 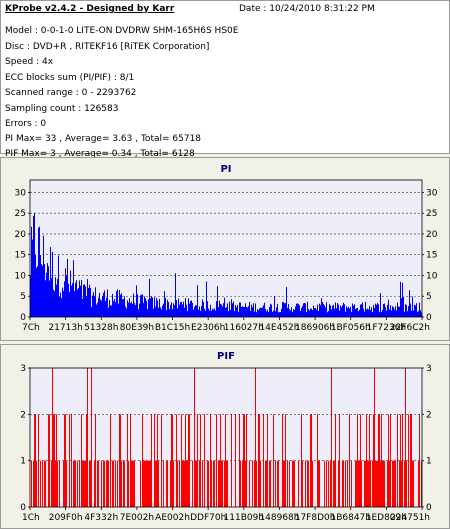 What do you see at coordinates (101, 518) in the screenshot?
I see `x-tick-label: 4F332h` at bounding box center [101, 518].